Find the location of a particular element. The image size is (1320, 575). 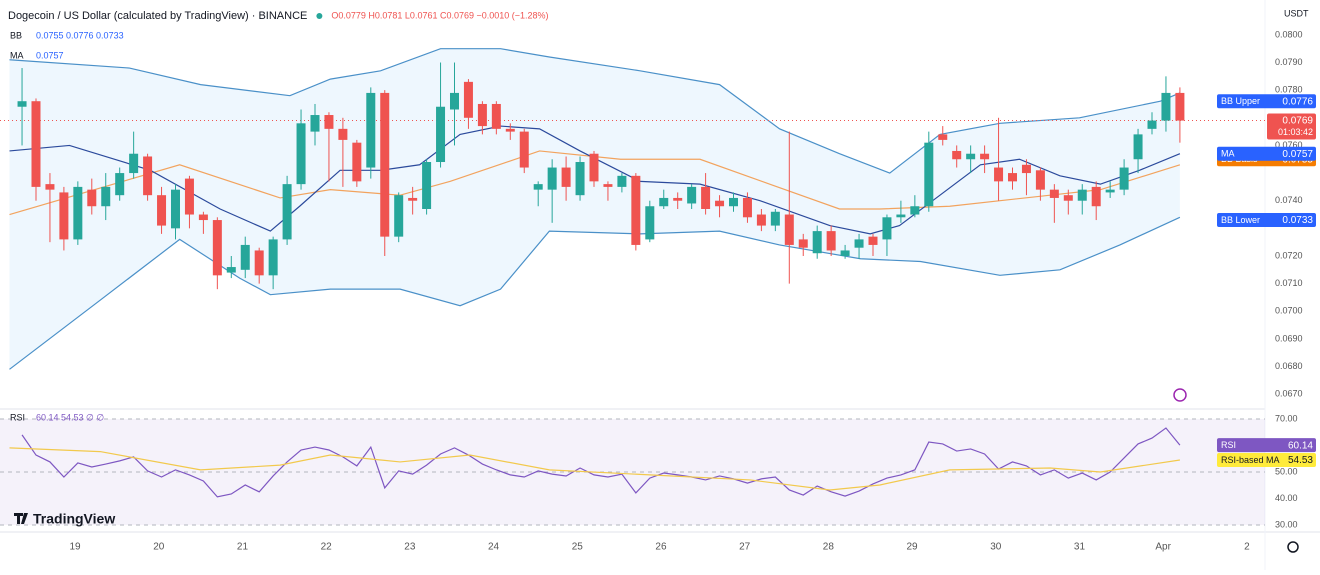

y-tick-label: 0.0680 is located at coordinates (1289, 366).